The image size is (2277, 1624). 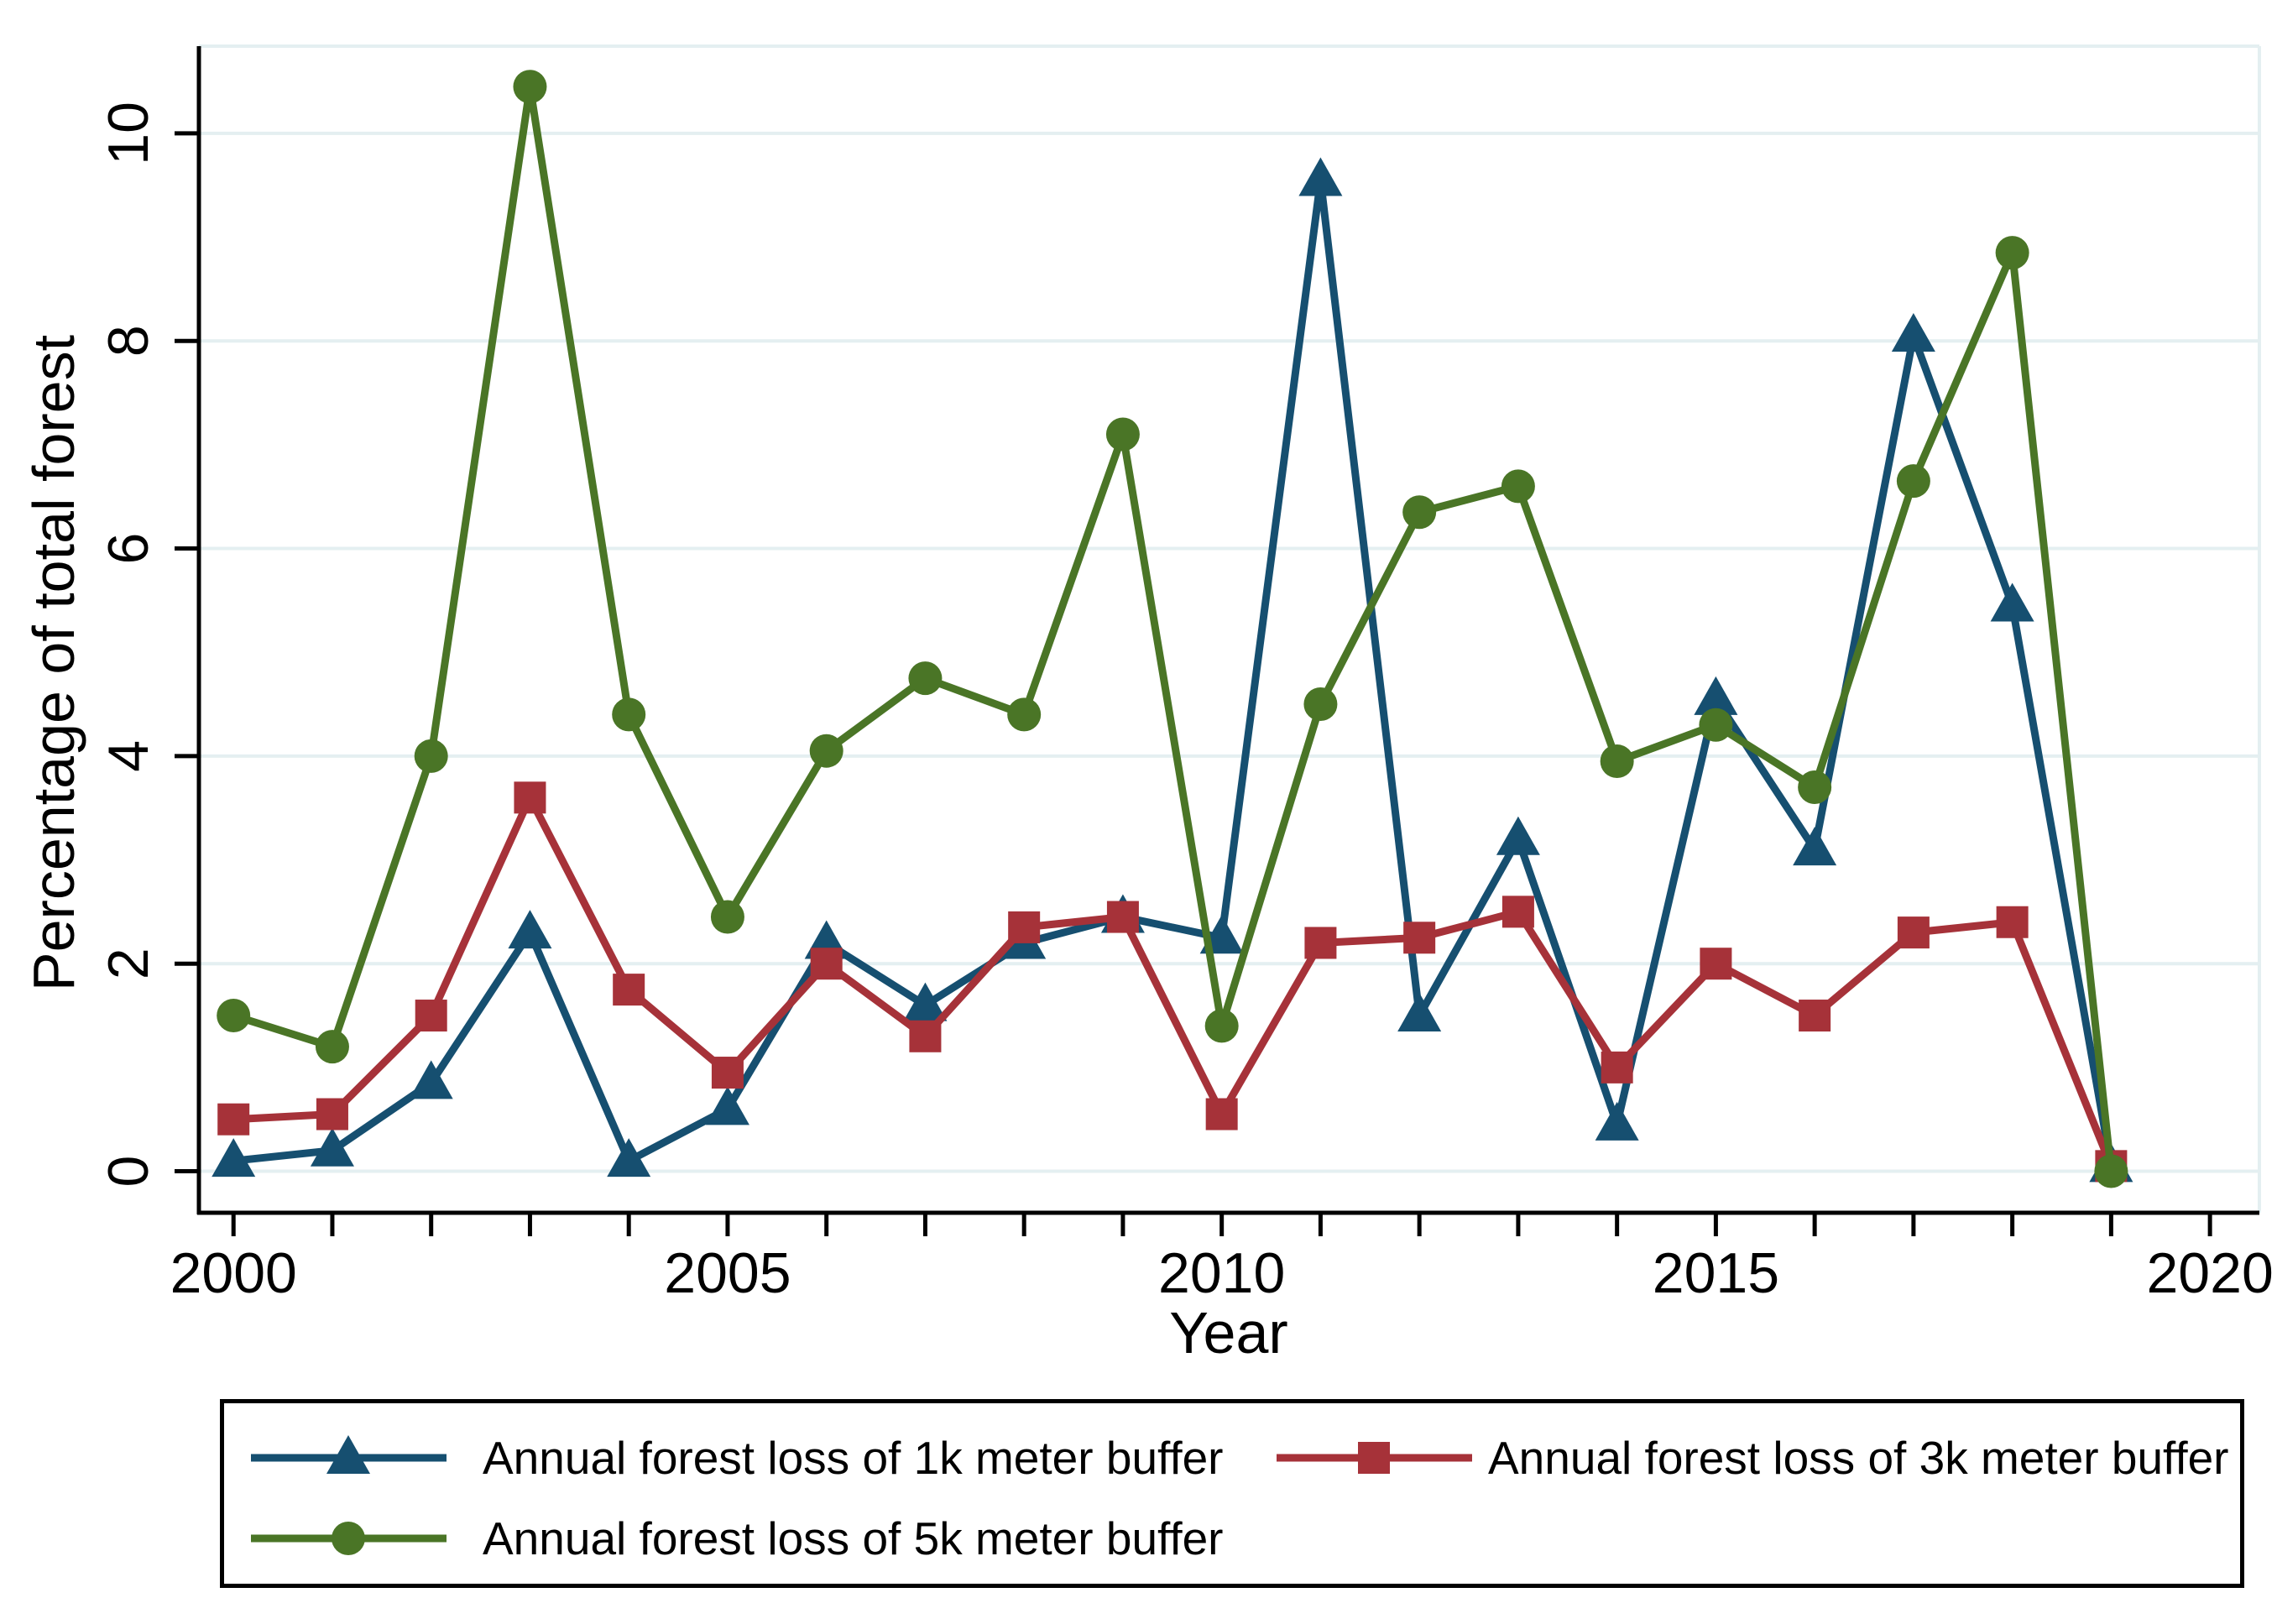 What do you see at coordinates (1716, 1273) in the screenshot?
I see `x-tick-label: 2015` at bounding box center [1716, 1273].